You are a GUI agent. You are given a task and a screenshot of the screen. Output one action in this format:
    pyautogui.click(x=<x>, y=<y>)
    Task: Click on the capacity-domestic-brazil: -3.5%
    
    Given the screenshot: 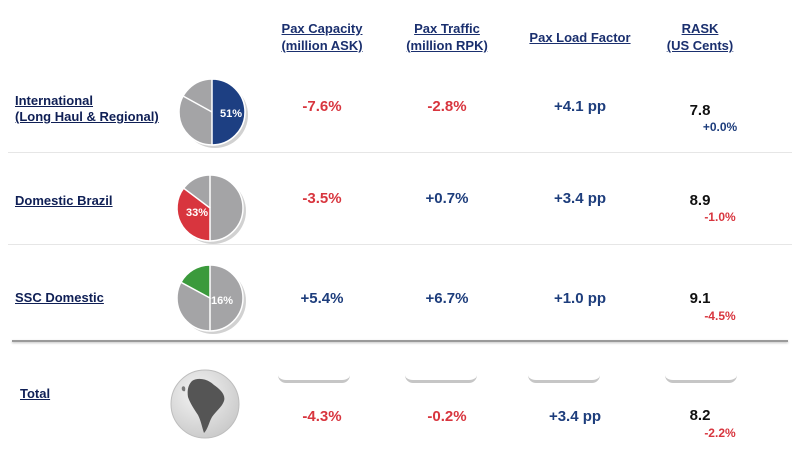 What is the action you would take?
    pyautogui.click(x=322, y=198)
    